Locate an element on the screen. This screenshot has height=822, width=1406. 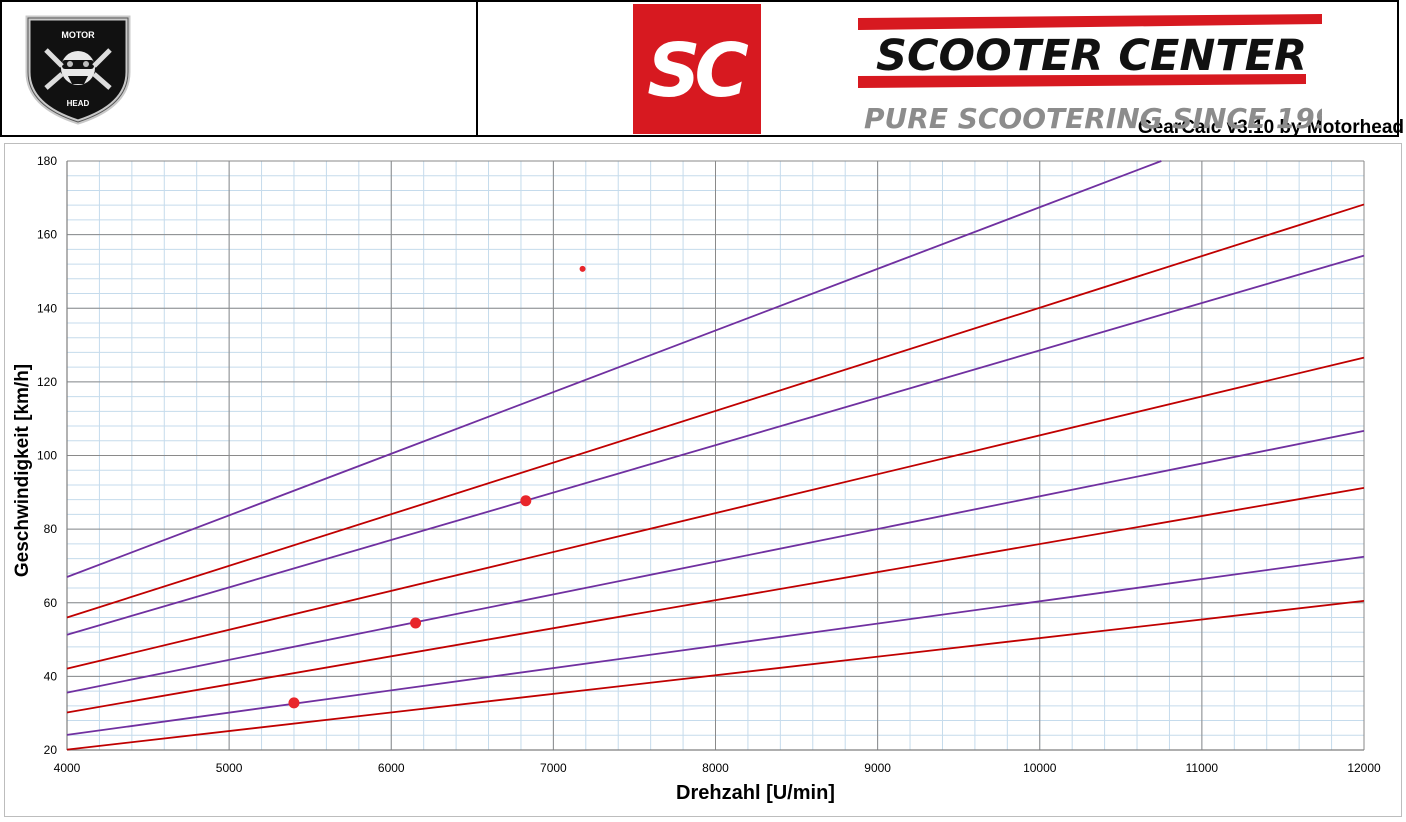
x-tick-label: 6000 is located at coordinates (391, 768).